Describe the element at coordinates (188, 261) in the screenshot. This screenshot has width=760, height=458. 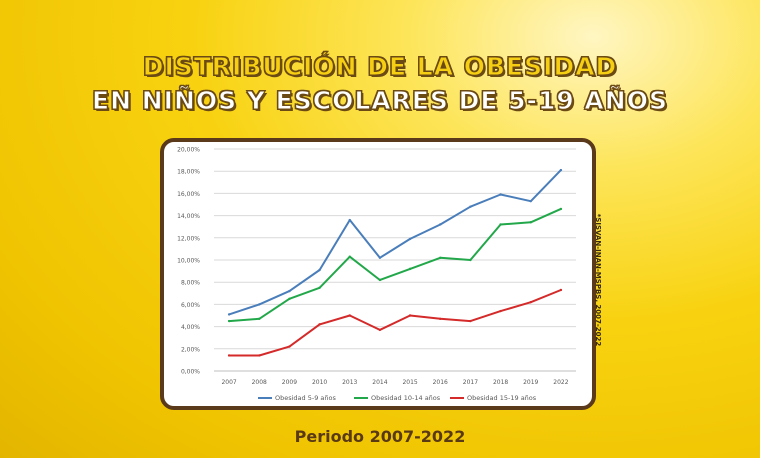
I see `y-tick-label: 10,00%` at that location.